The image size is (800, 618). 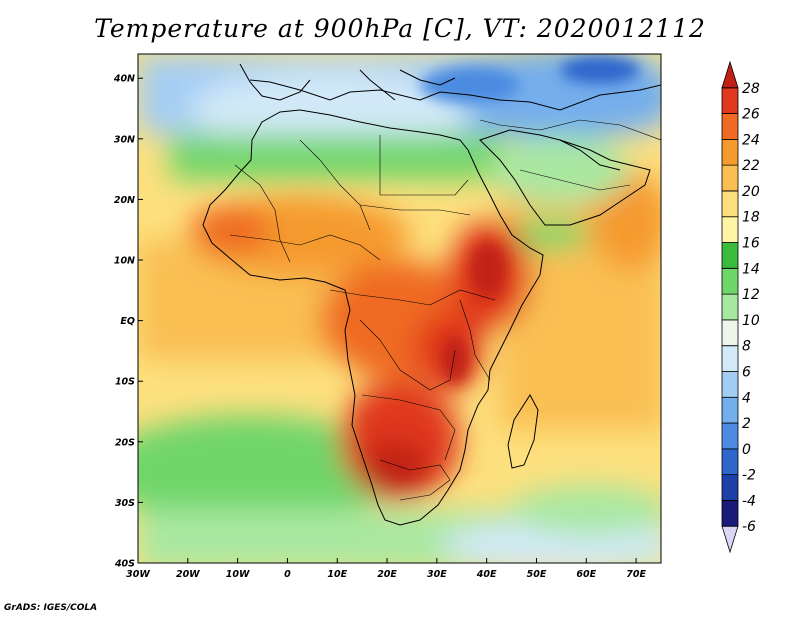 I want to click on field-arabia-green, so click(x=560, y=170).